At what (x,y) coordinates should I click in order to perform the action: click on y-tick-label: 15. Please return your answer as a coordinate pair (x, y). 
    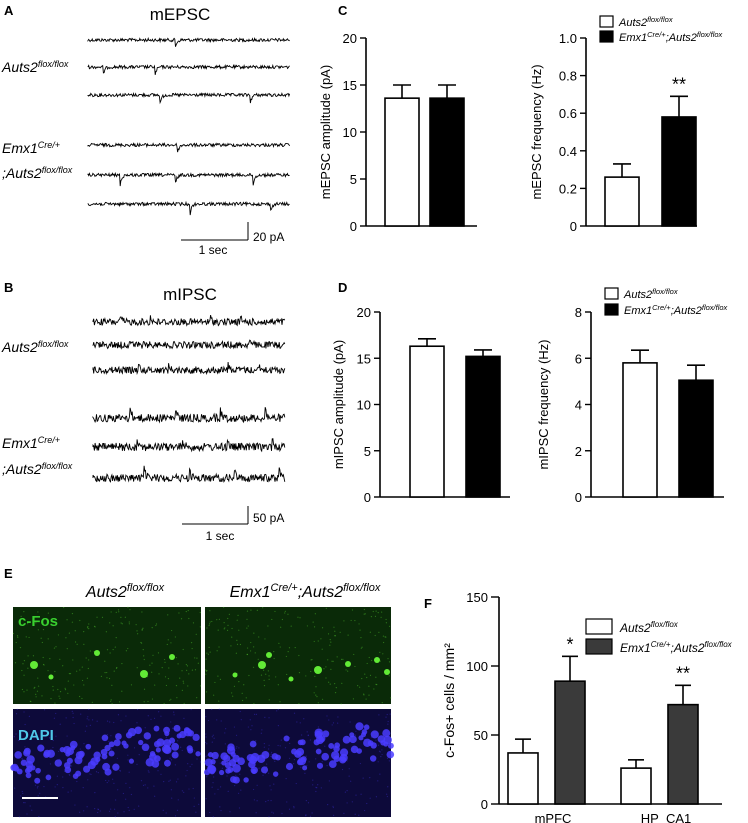
    Looking at the image, I should click on (364, 358).